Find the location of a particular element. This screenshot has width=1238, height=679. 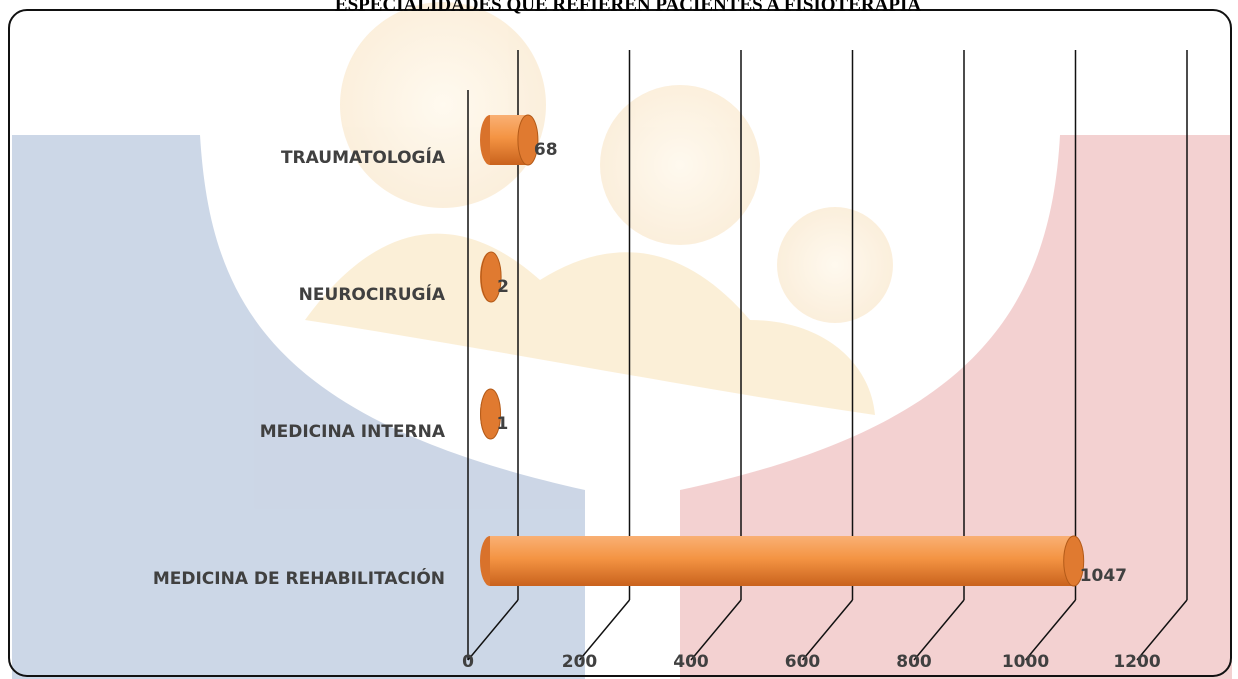

y-tick-label: MEDICINA INTERNA is located at coordinates (353, 432).